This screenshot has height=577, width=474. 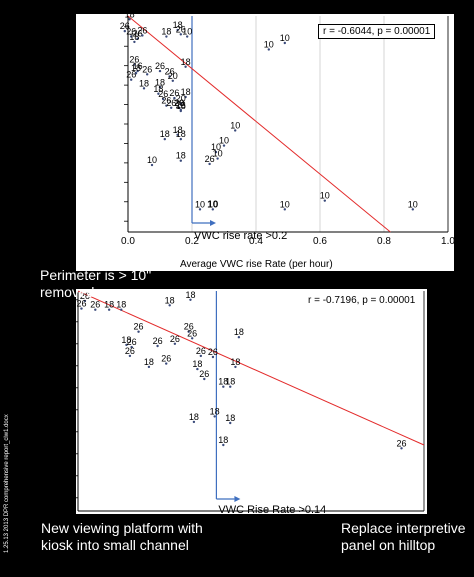 I want to click on data-point-label-16: 26, so click(x=201, y=351).